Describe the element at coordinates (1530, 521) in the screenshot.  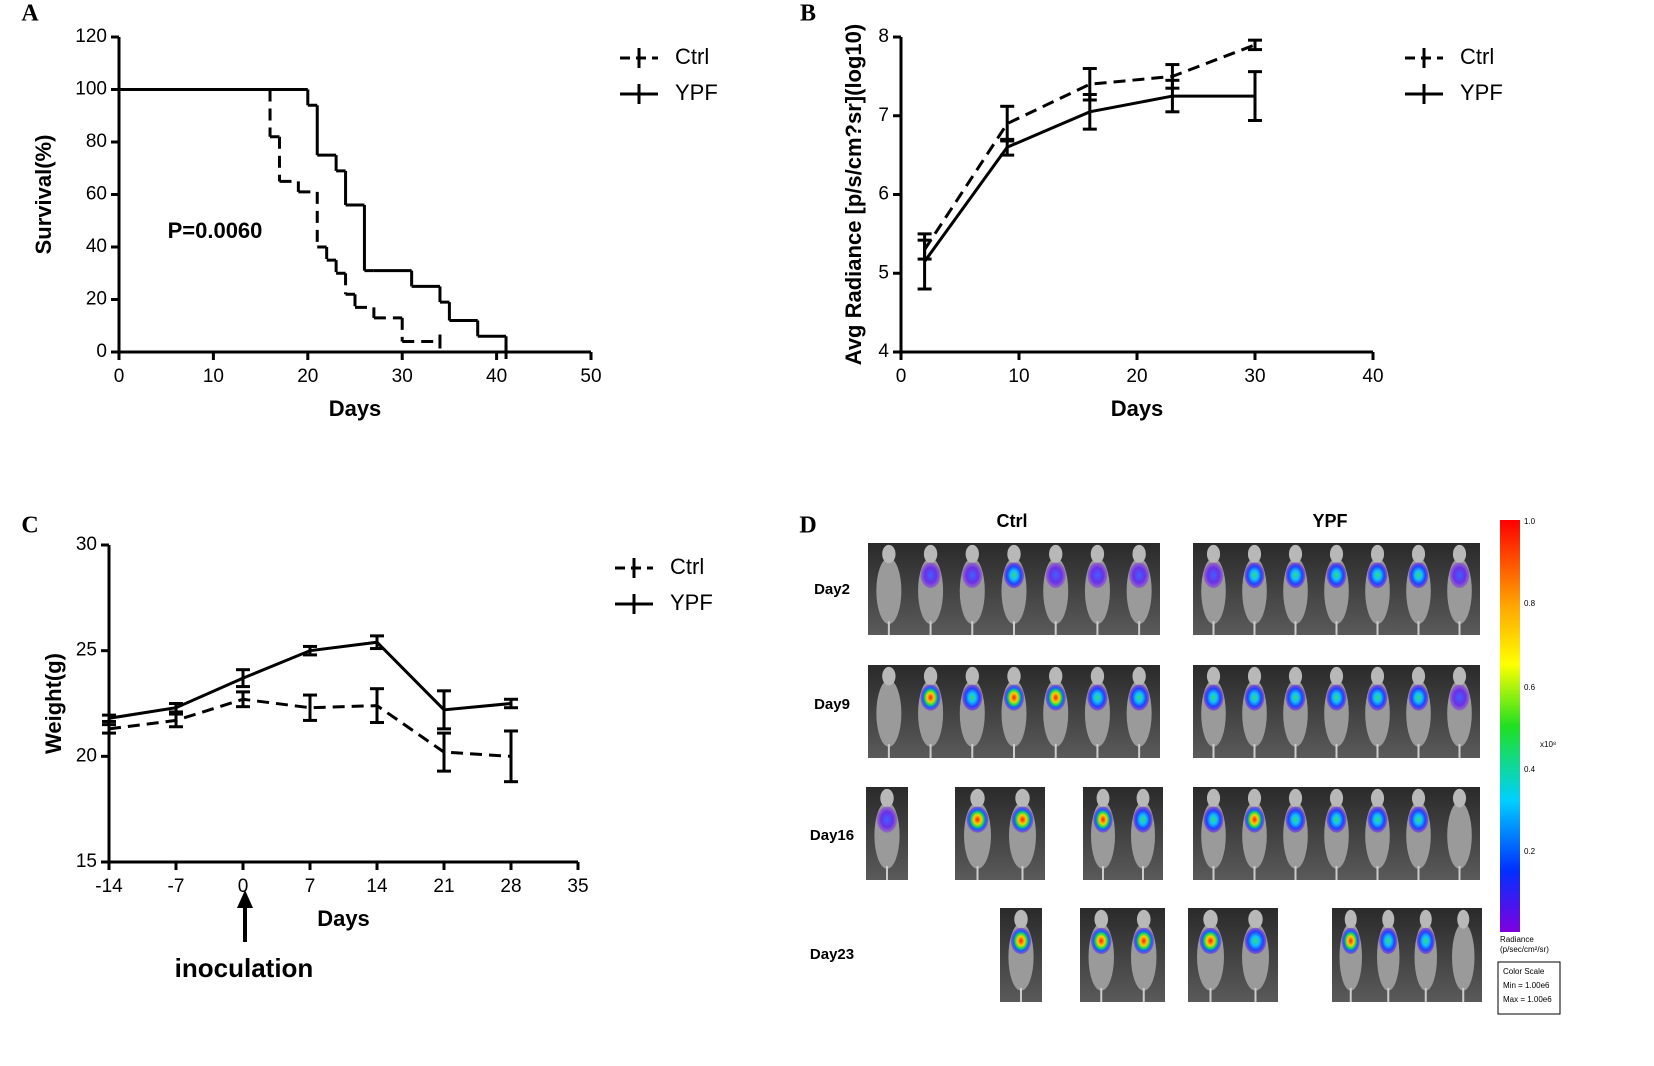
I see `colorbar-tick-label: 1.0` at that location.